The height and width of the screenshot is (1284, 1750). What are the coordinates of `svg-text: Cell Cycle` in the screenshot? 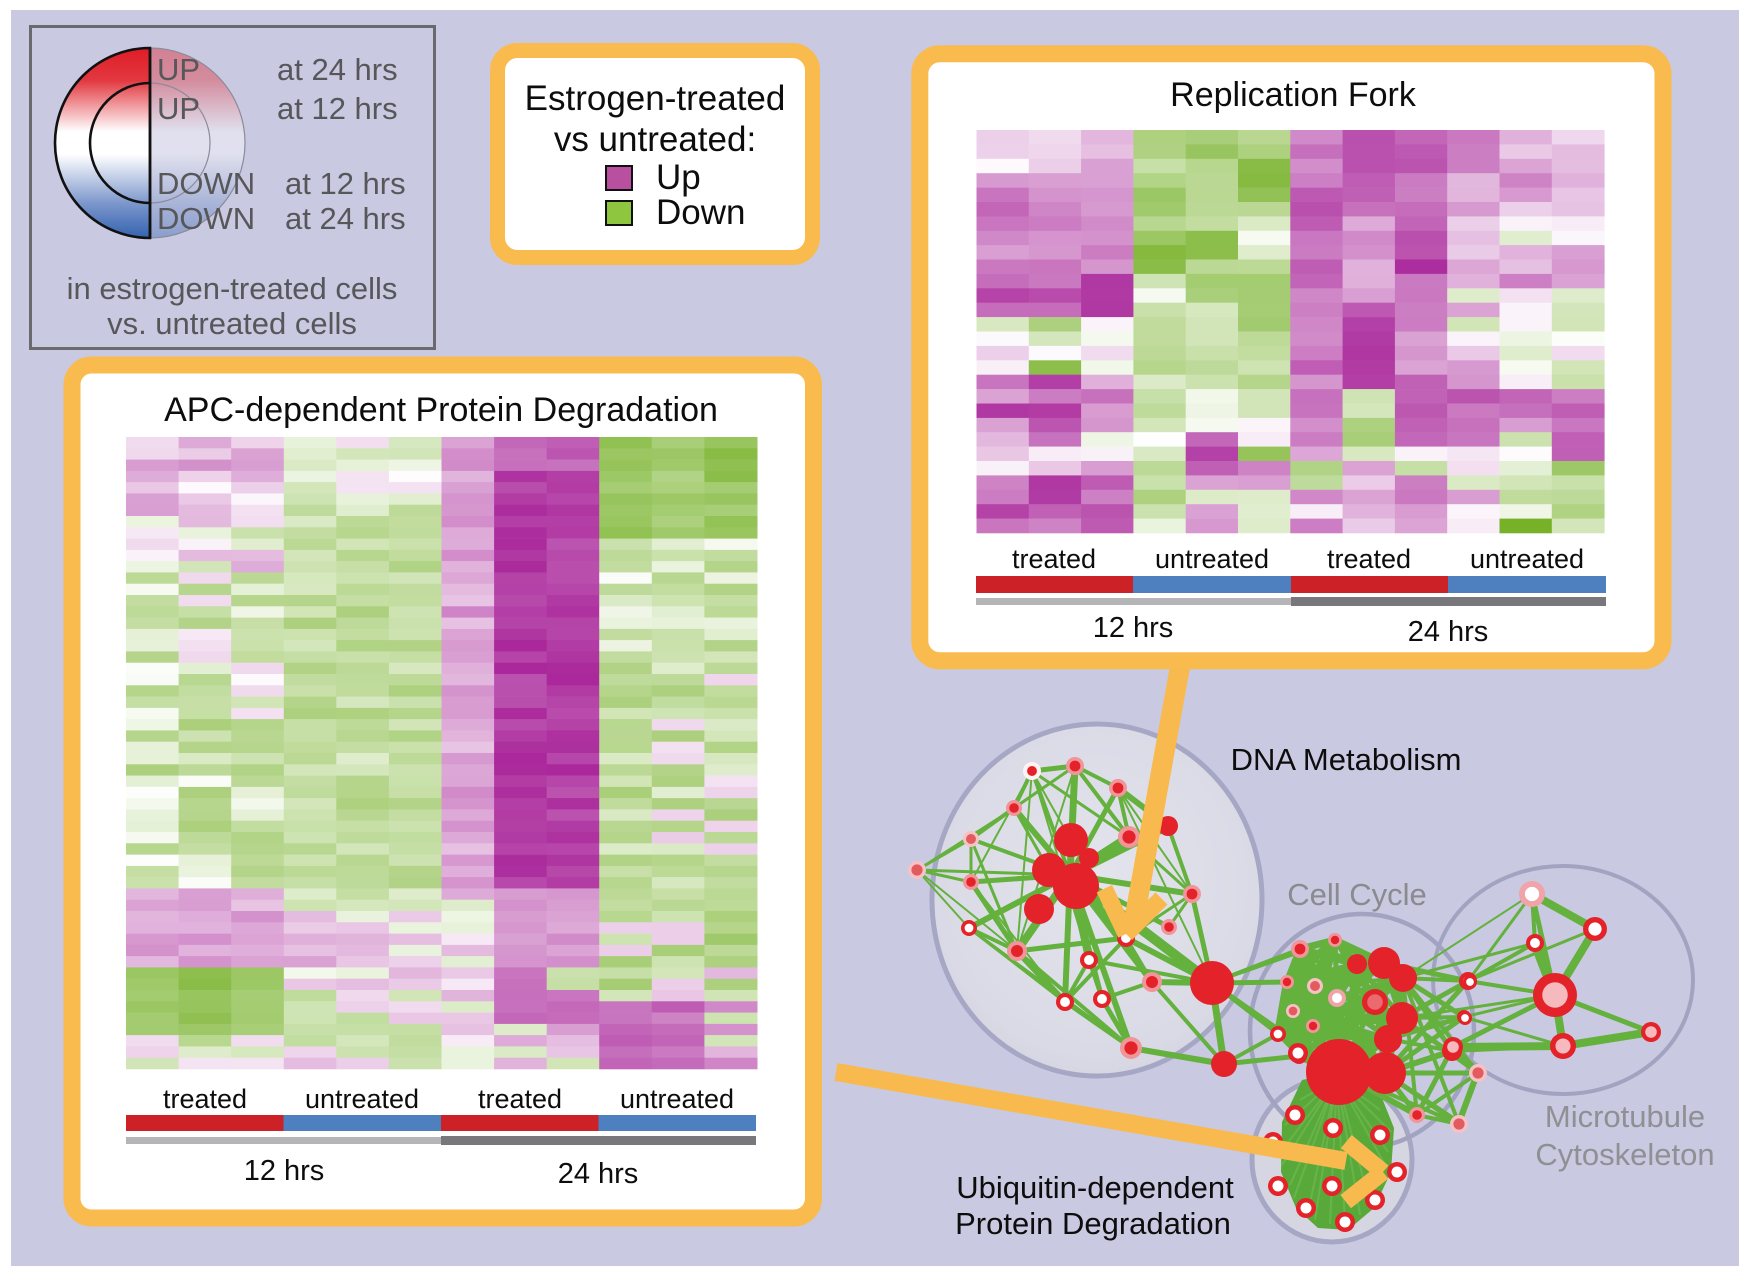 It's located at (1357, 894).